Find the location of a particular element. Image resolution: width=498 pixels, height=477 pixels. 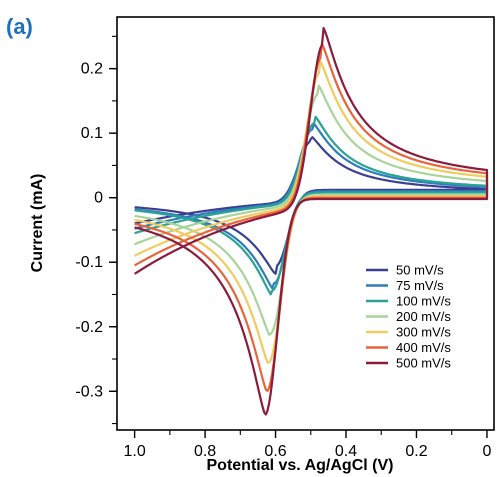

y-tick-label: -0.1 is located at coordinates (89, 262).